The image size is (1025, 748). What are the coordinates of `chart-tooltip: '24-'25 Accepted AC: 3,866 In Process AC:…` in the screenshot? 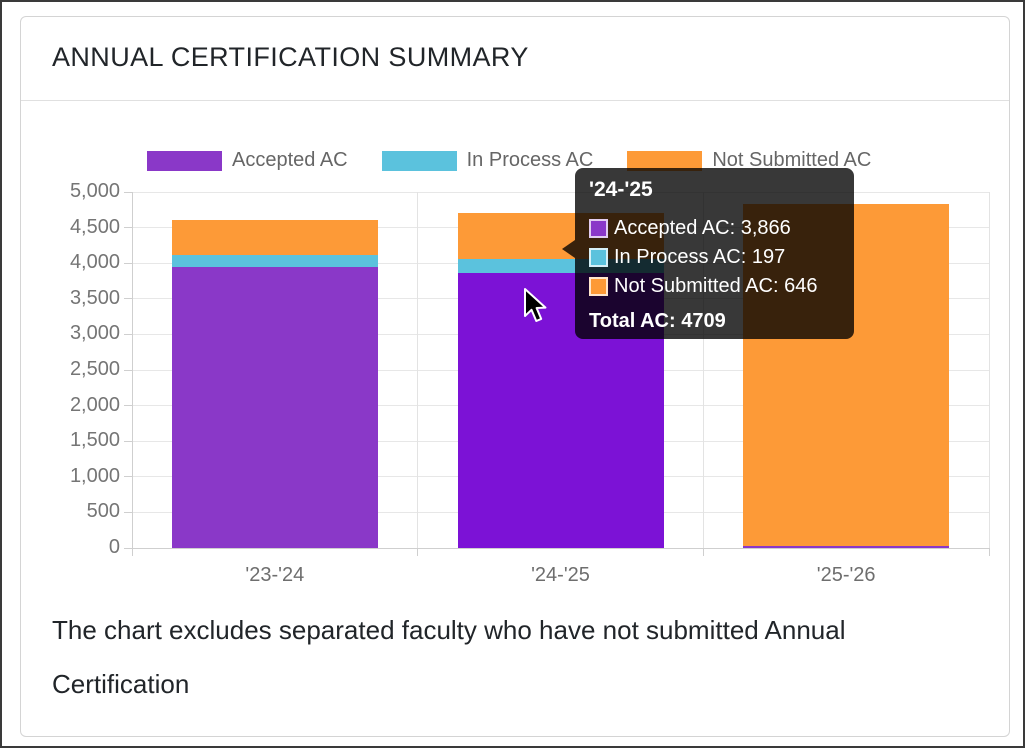 It's located at (708, 253).